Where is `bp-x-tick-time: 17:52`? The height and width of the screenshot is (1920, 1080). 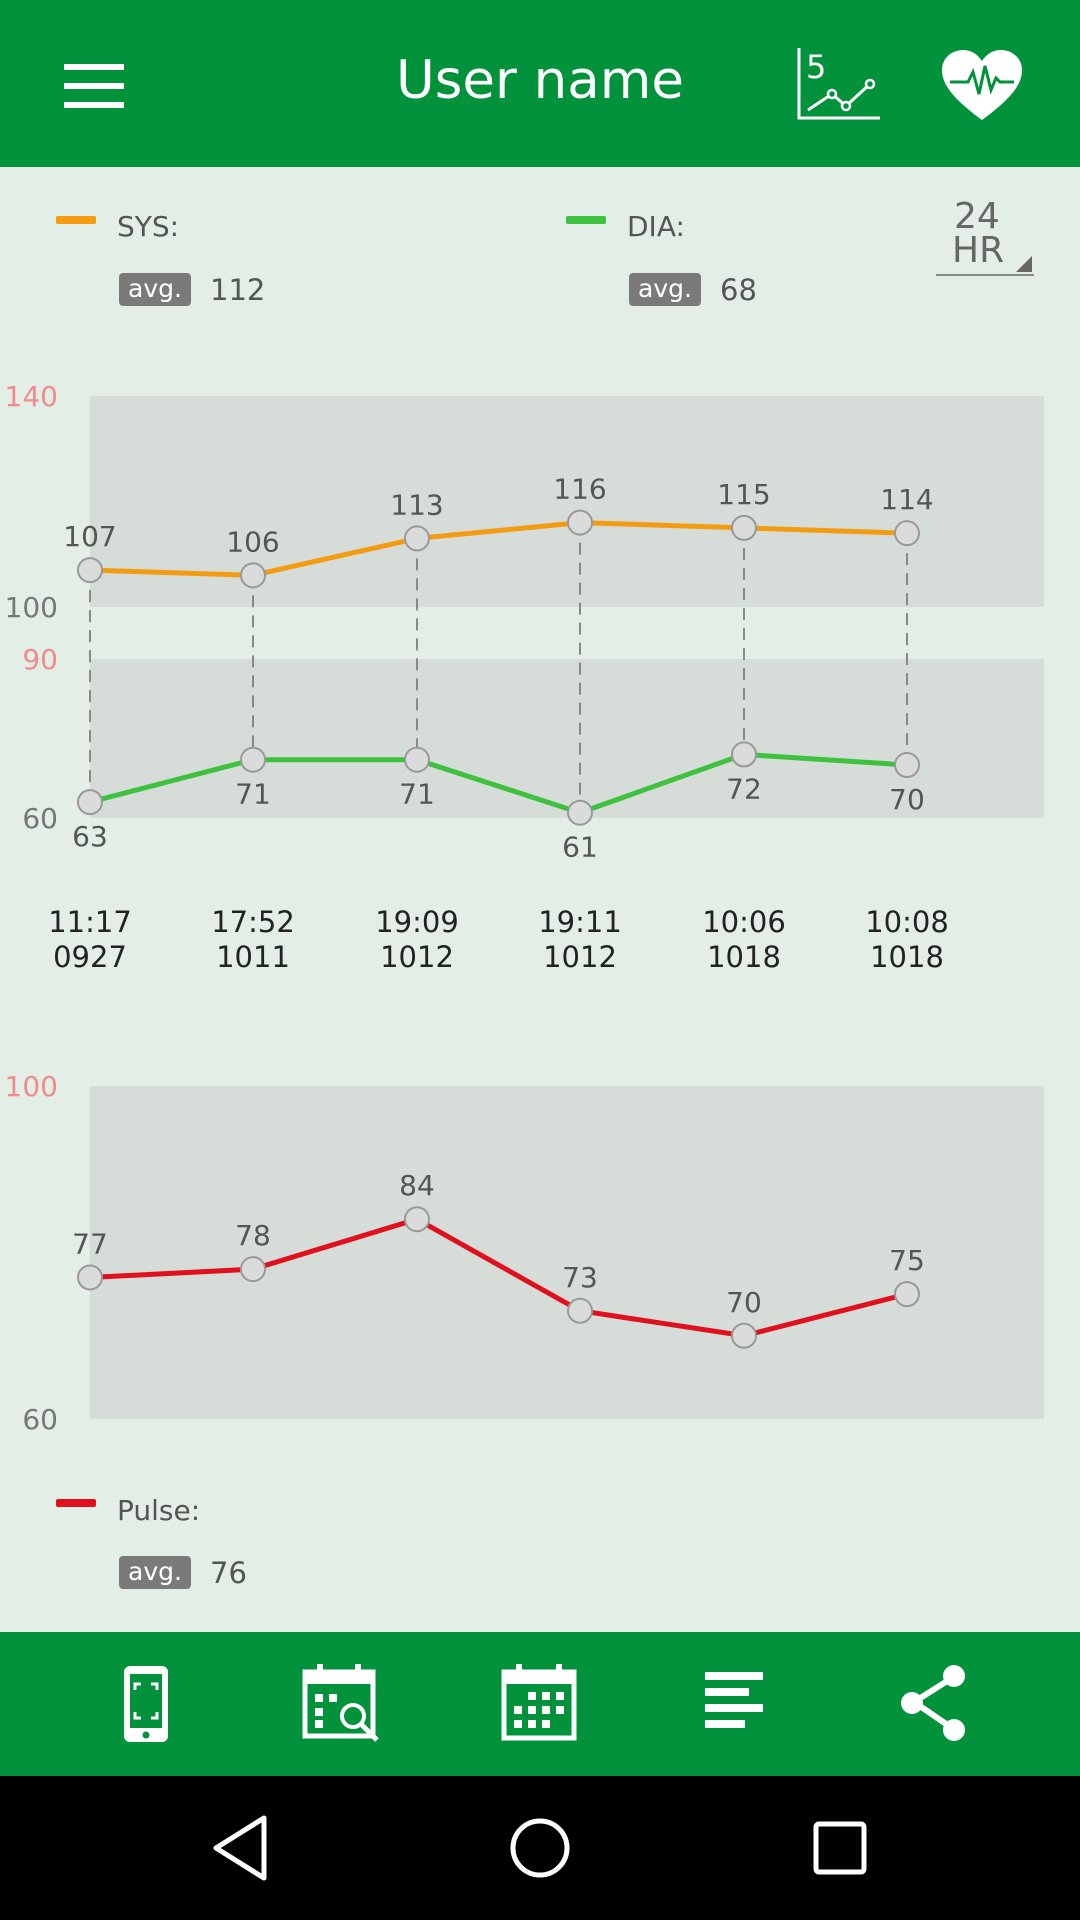
bp-x-tick-time: 17:52 is located at coordinates (253, 922).